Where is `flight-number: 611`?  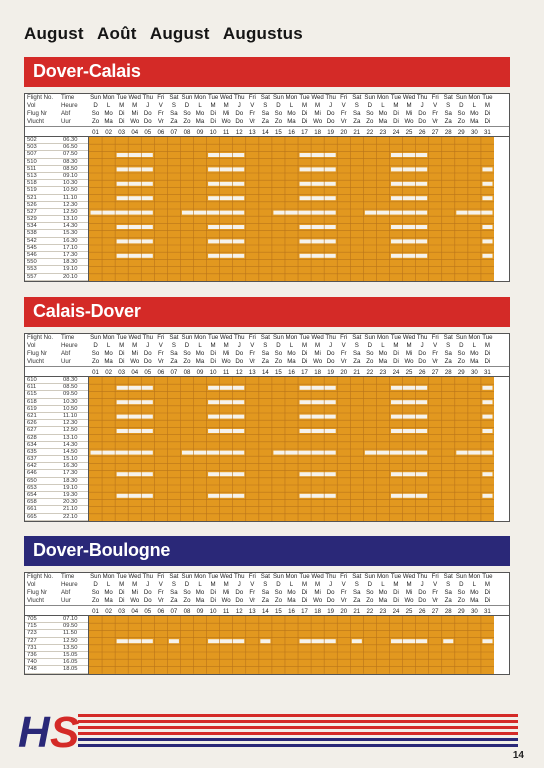
flight-number: 611 is located at coordinates (43, 388).